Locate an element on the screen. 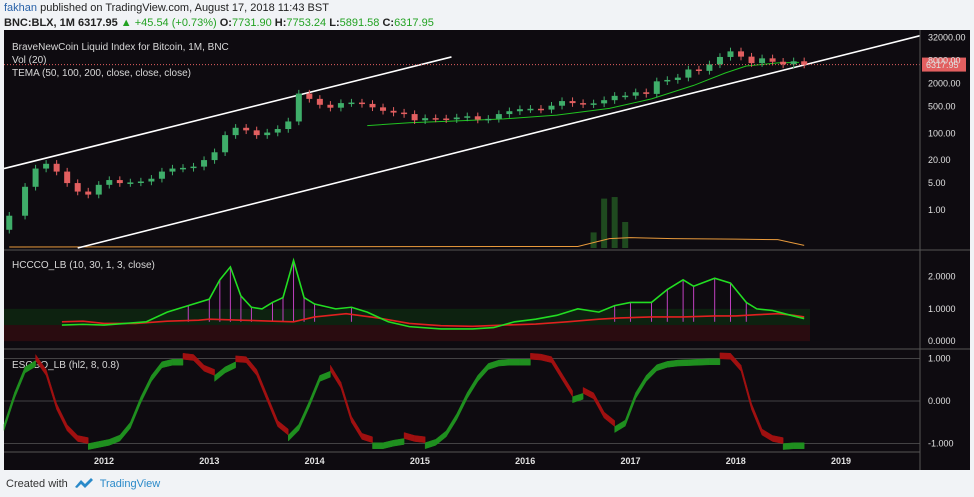  price-axis-tick: 1.00 is located at coordinates (937, 210).